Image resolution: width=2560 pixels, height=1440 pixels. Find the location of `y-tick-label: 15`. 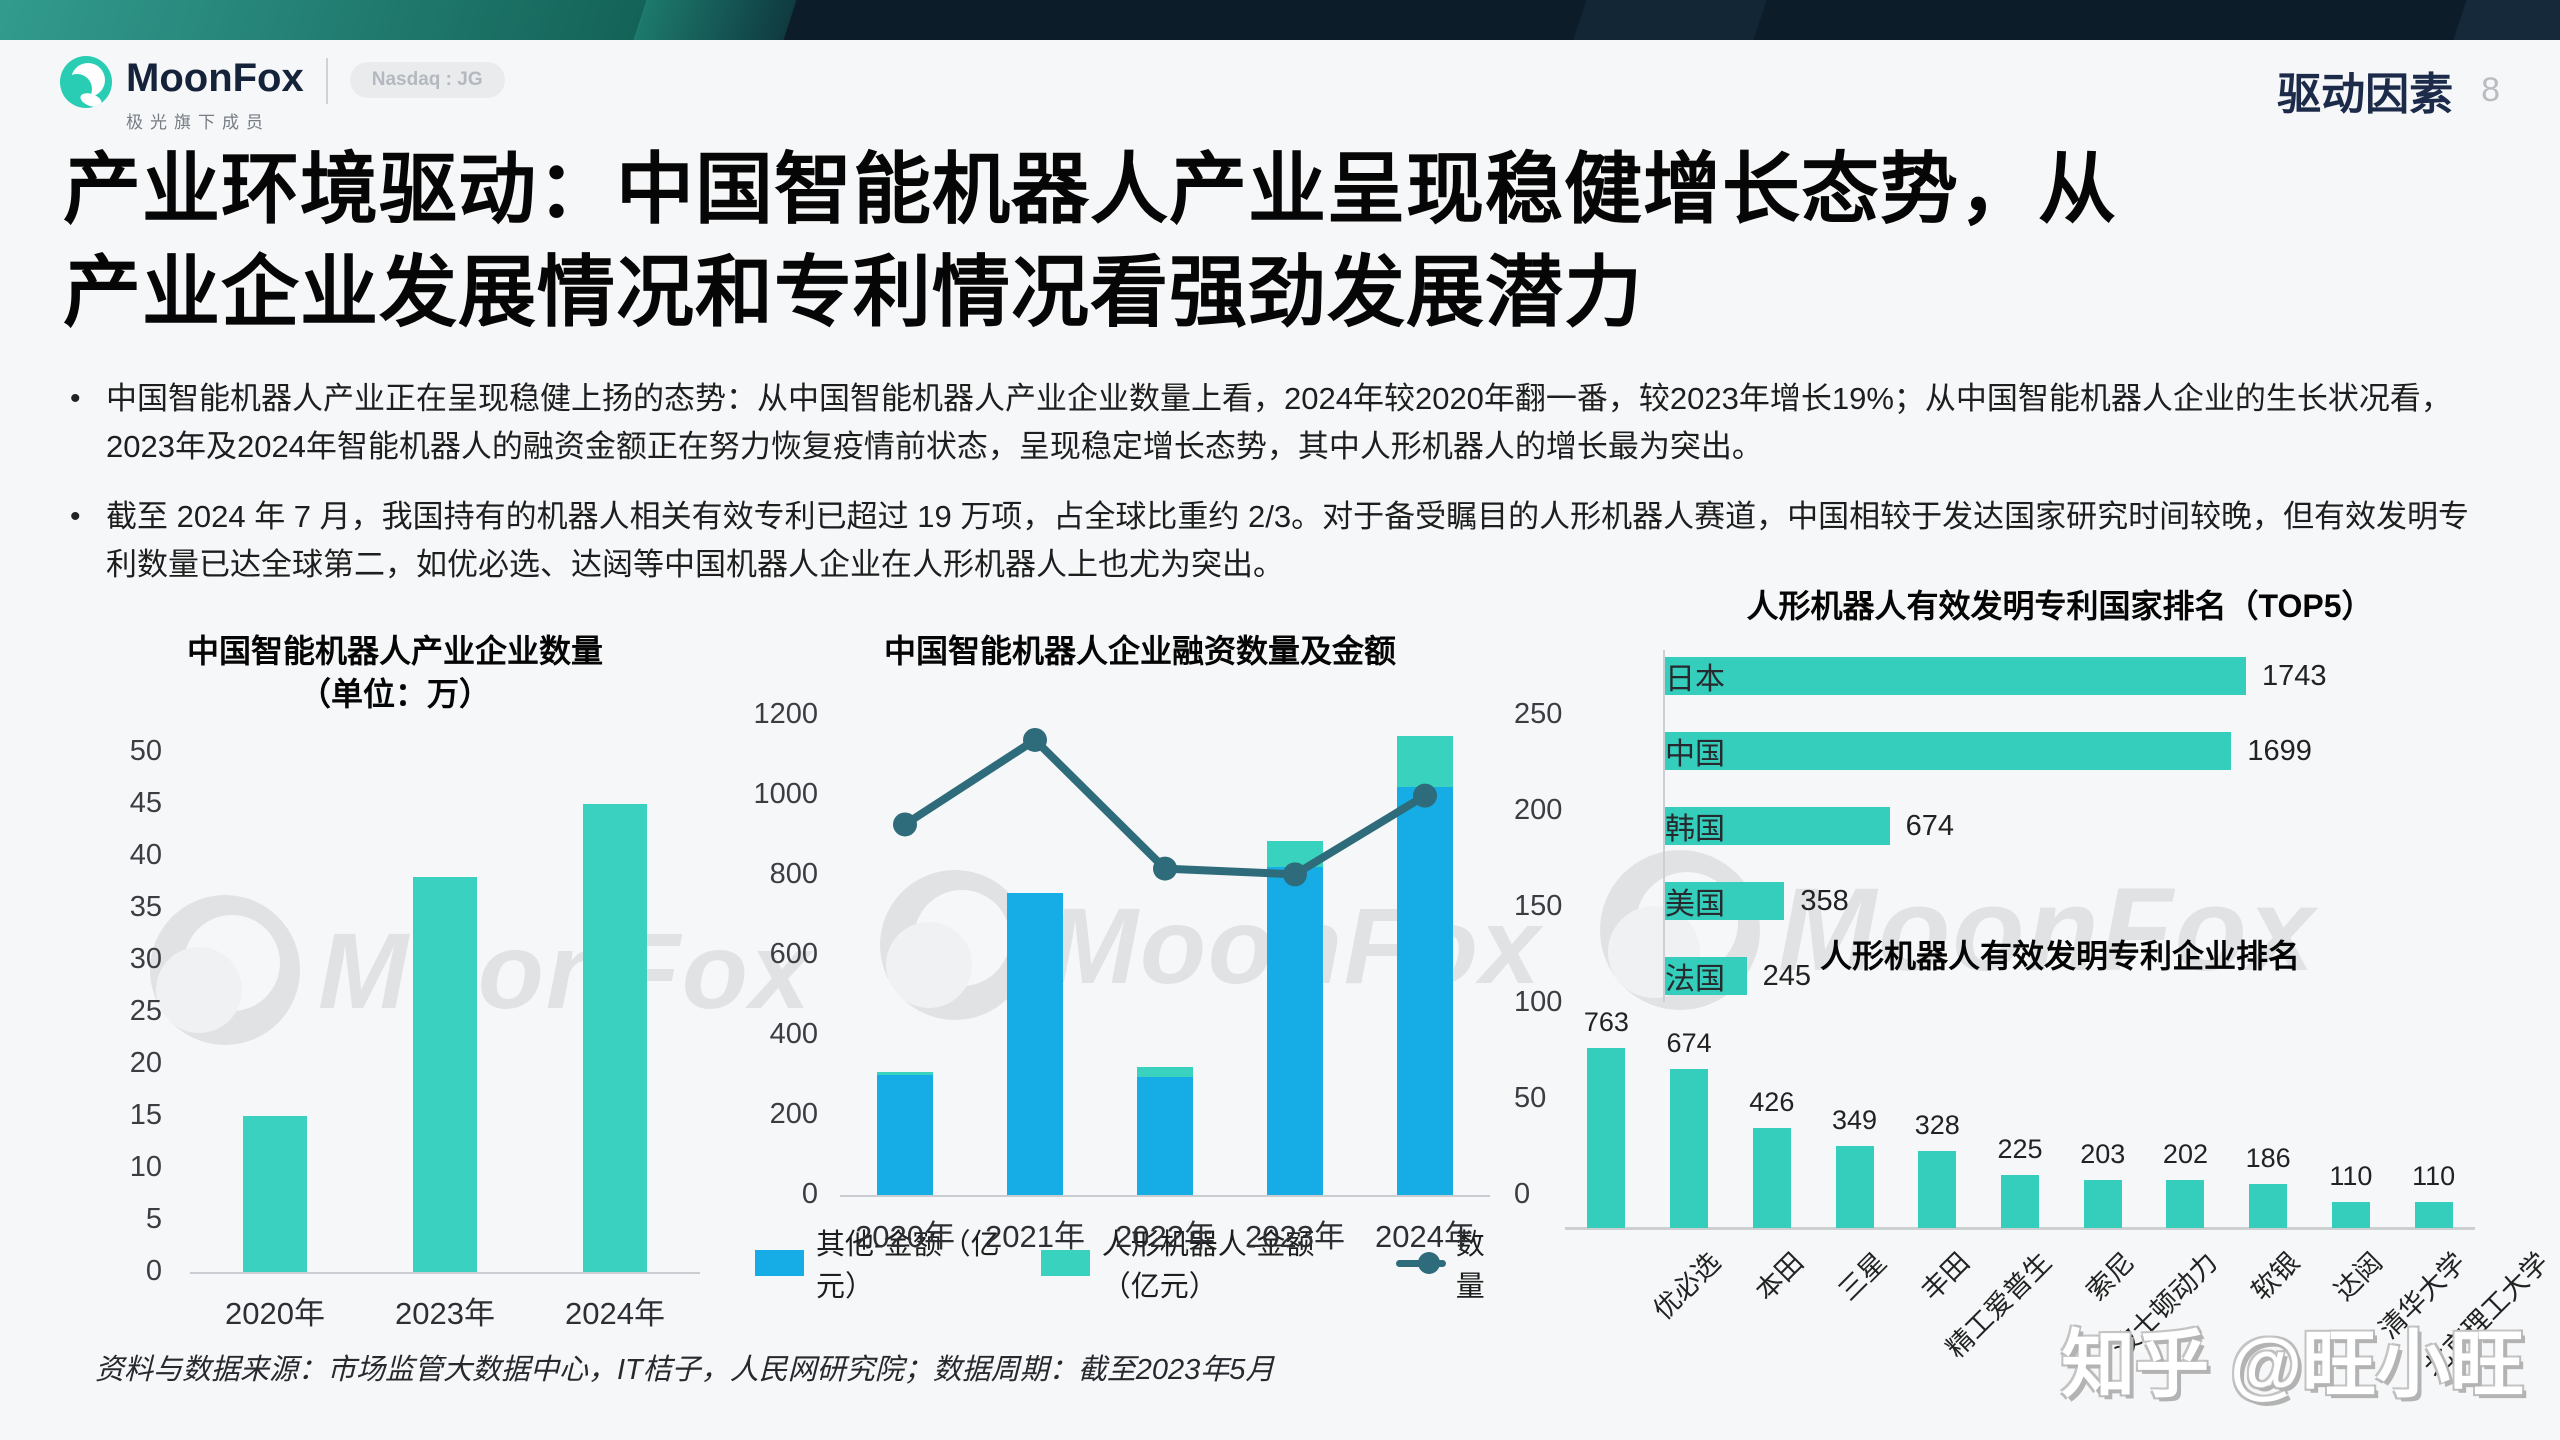

y-tick-label: 15 is located at coordinates (145, 1115).